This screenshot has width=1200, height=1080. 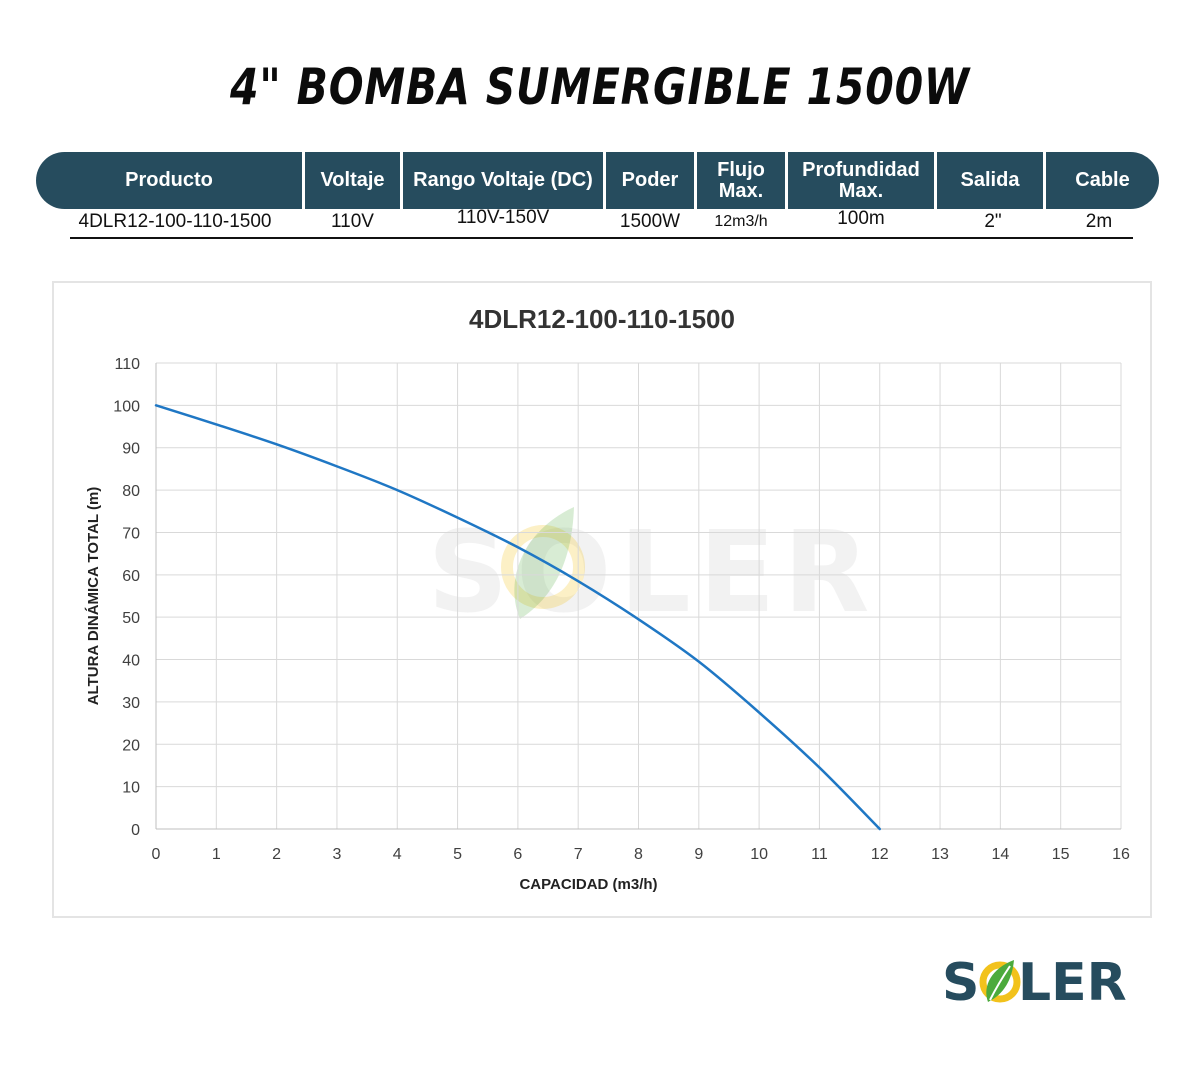 I want to click on y-tick-label: 30, so click(x=131, y=703).